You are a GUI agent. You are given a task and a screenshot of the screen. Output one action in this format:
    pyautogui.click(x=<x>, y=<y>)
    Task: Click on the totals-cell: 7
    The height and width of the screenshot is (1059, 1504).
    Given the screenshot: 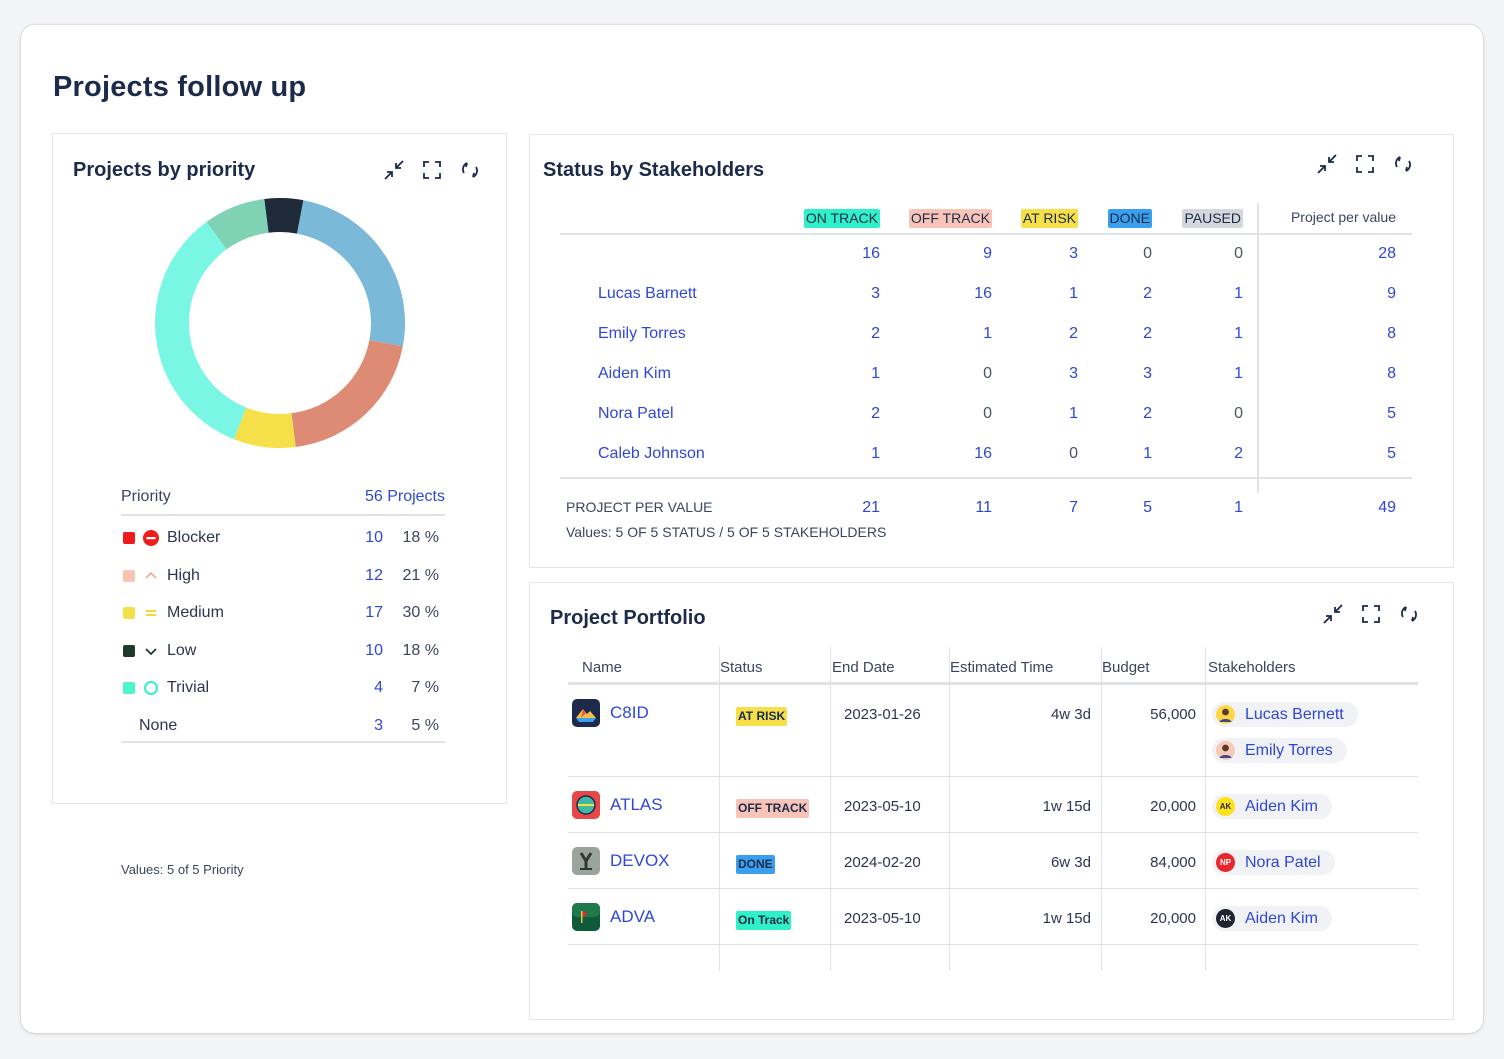 What is the action you would take?
    pyautogui.click(x=1073, y=507)
    